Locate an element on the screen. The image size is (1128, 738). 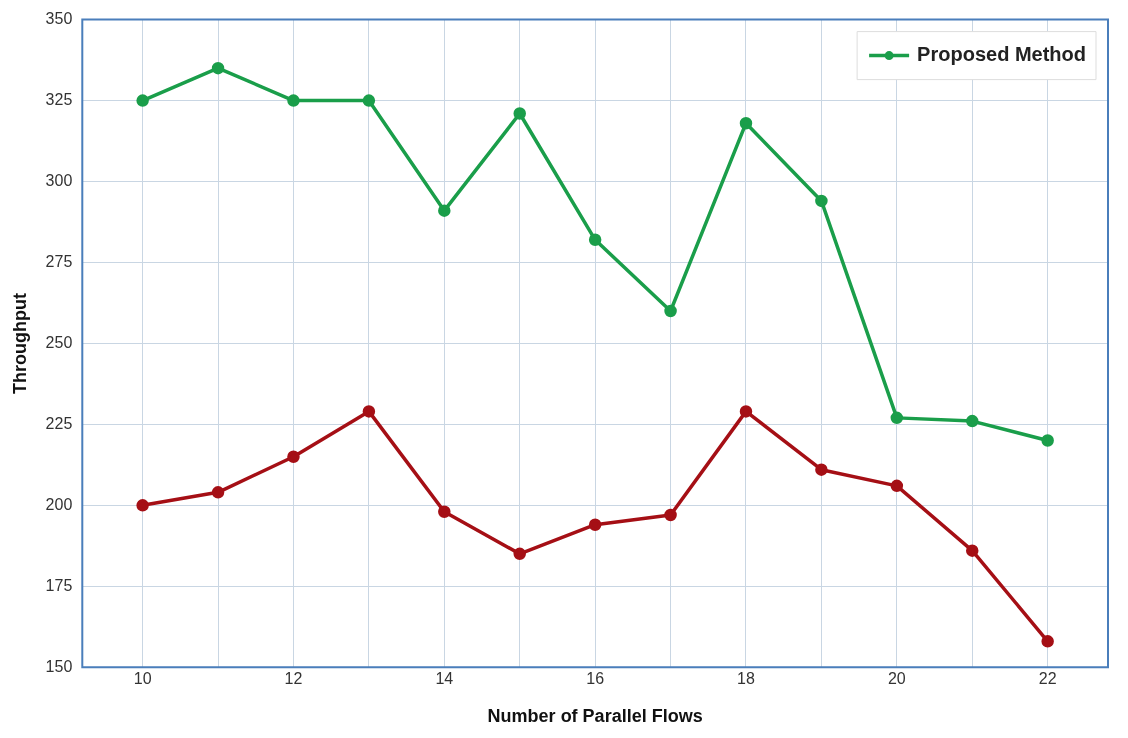
y-tick-label: 225 is located at coordinates (59, 423).